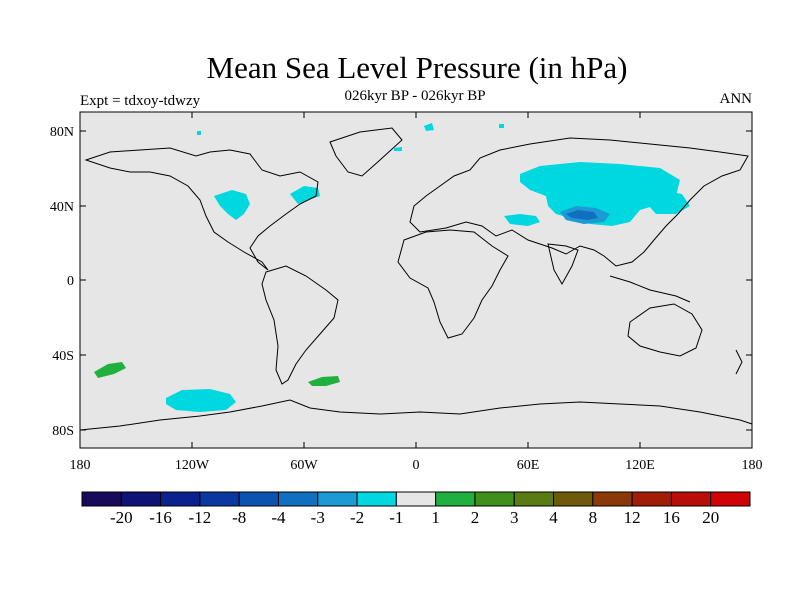  Describe the element at coordinates (300, 325) in the screenshot. I see `coastline-south-america` at that location.